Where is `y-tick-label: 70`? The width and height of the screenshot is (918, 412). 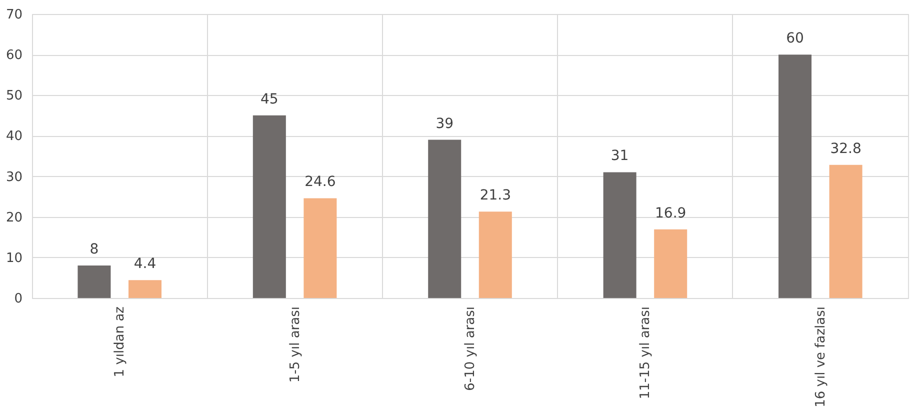 y-tick-label: 70 is located at coordinates (14, 15).